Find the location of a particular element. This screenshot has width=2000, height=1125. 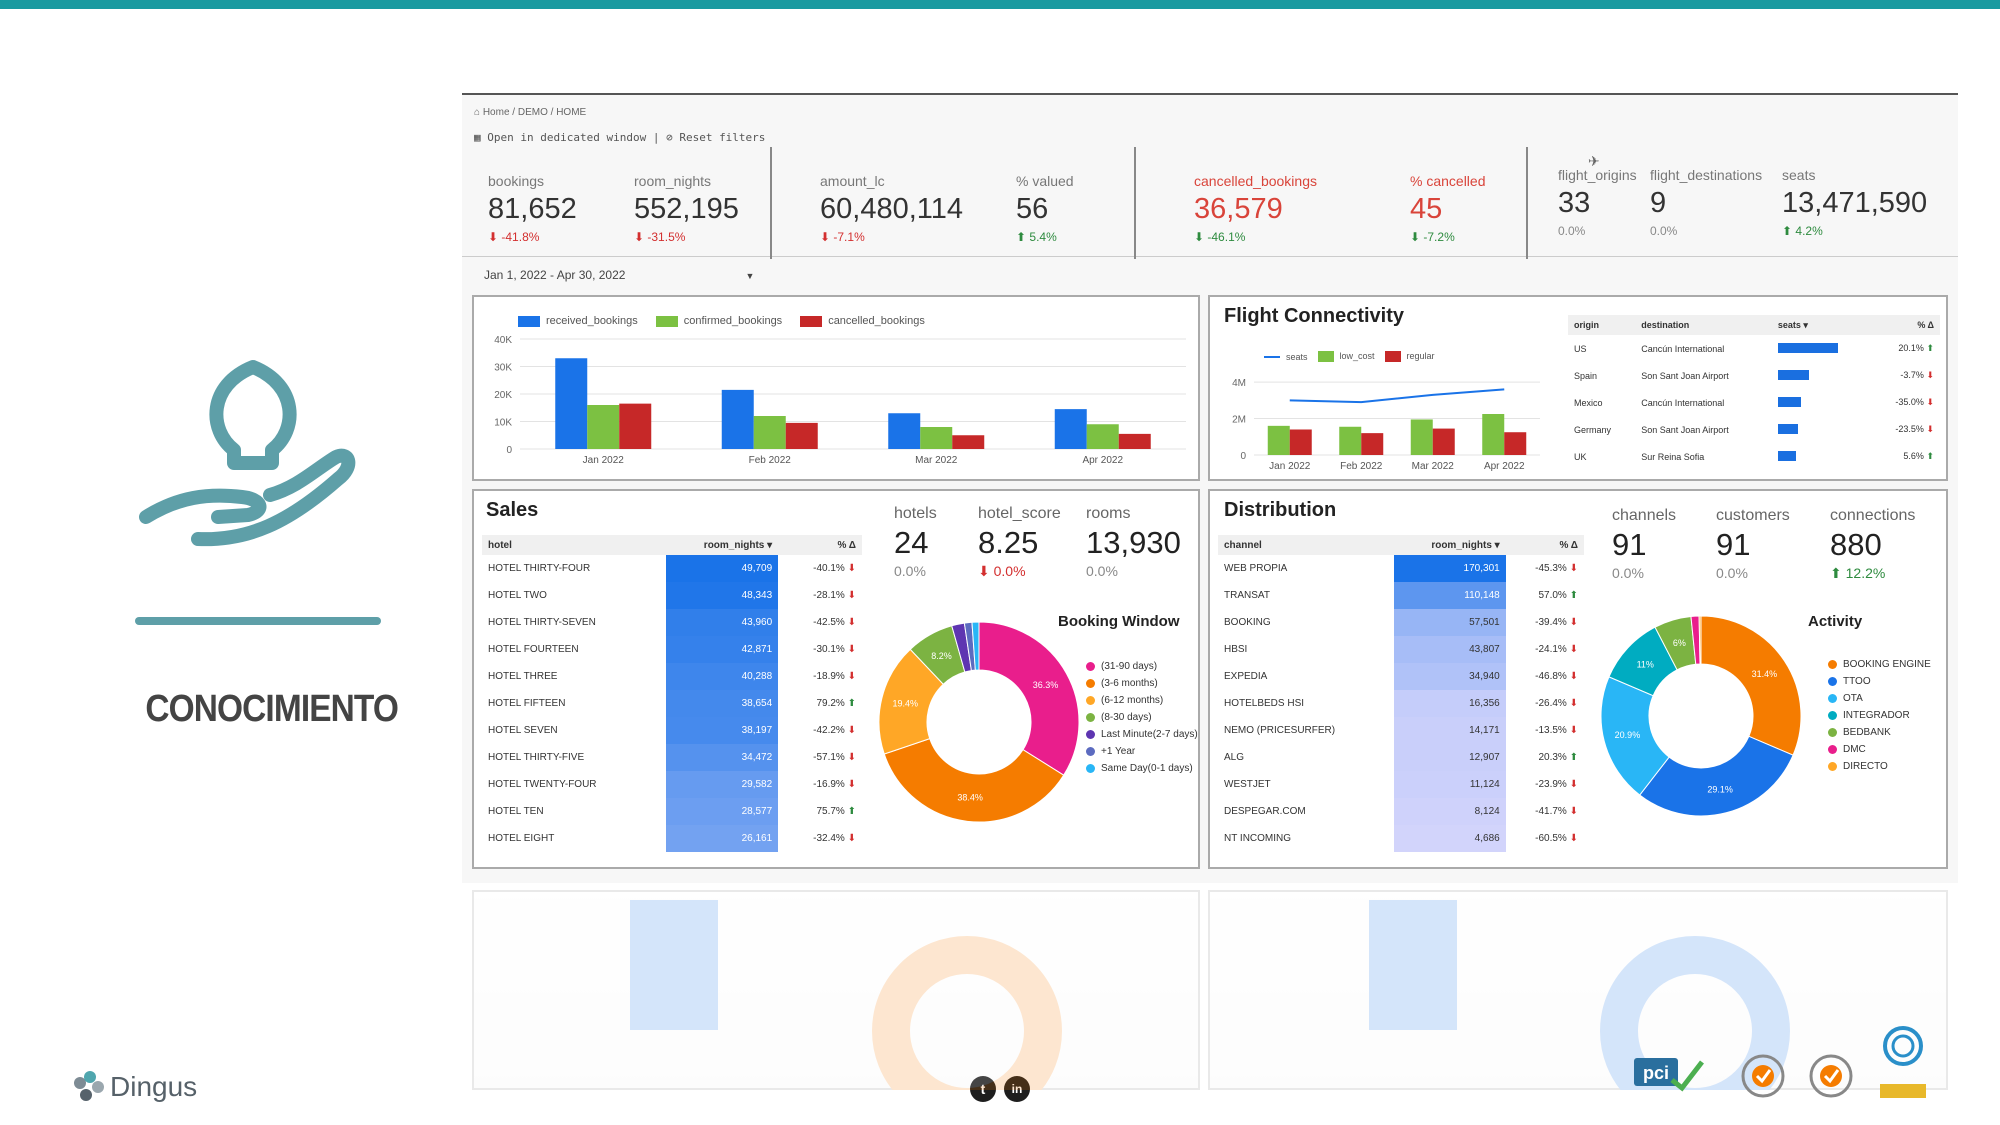

kpi-flight-destinations: flight_destinations 9 0.0% is located at coordinates (1706, 202).